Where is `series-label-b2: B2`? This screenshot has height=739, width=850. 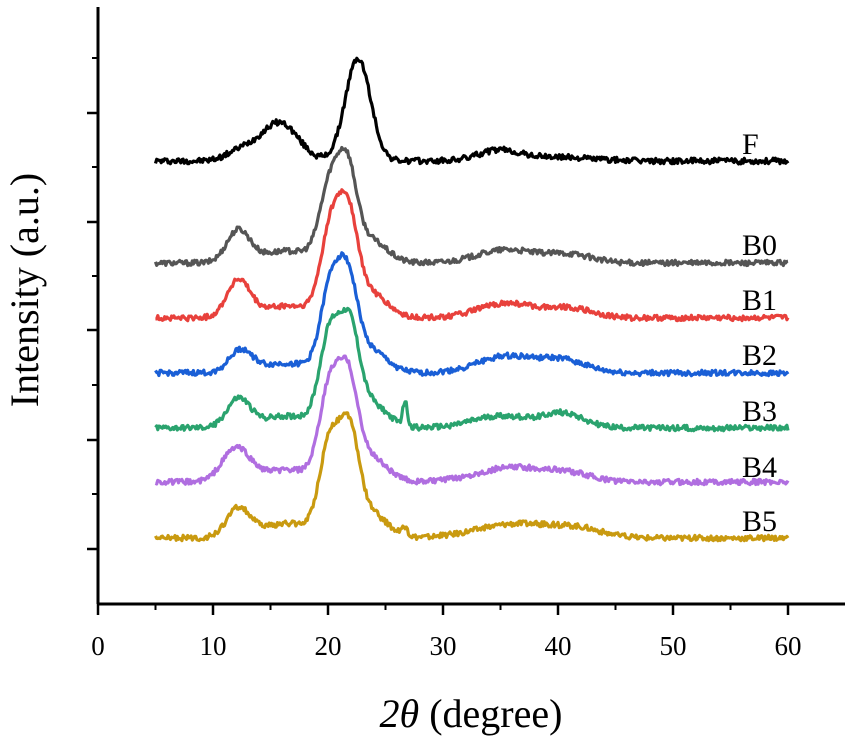 series-label-b2: B2 is located at coordinates (759, 355).